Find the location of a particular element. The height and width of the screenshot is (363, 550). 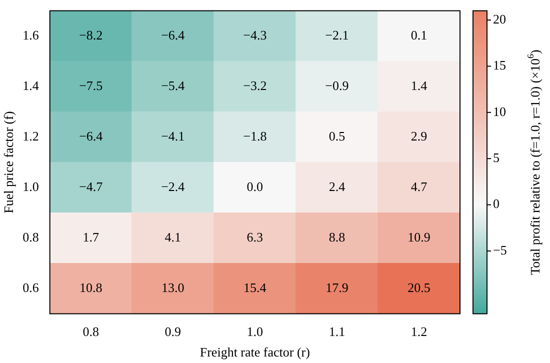

y-tick-label: 1.4 is located at coordinates (31, 85).